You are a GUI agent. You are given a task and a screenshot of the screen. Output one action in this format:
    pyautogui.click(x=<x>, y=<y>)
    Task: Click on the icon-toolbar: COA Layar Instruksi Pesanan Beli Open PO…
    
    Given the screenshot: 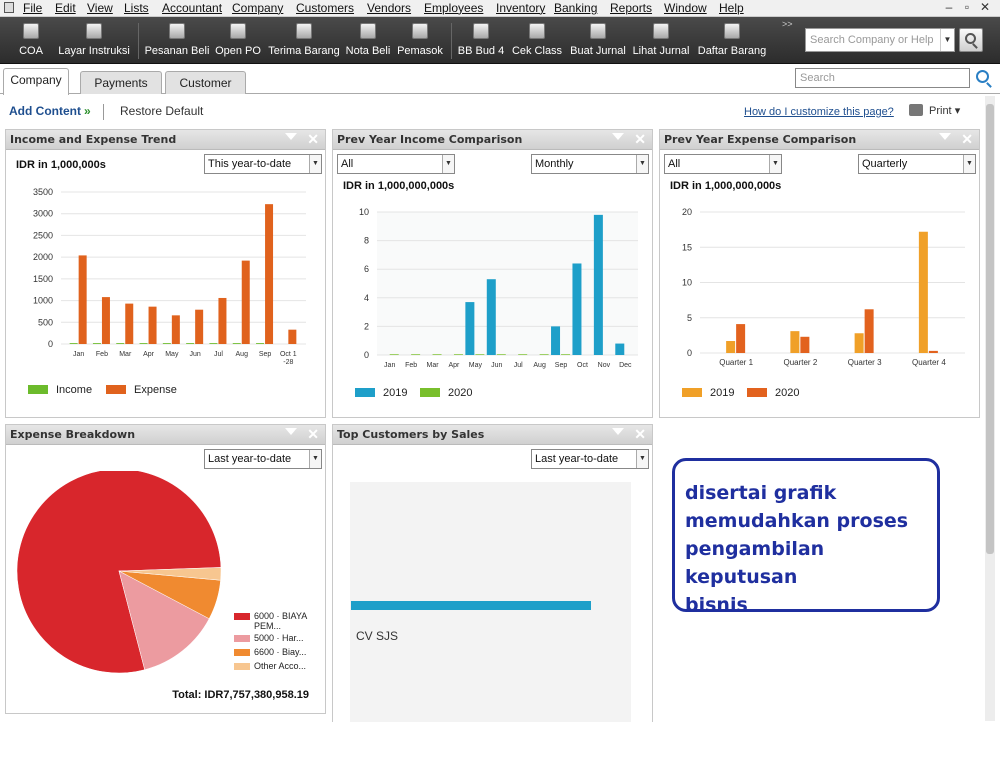 What is the action you would take?
    pyautogui.click(x=500, y=40)
    